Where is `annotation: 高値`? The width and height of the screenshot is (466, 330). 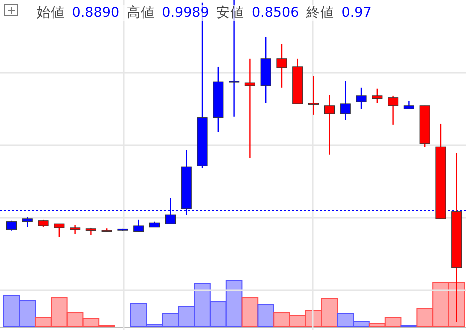
annotation: 高値 is located at coordinates (138, 13).